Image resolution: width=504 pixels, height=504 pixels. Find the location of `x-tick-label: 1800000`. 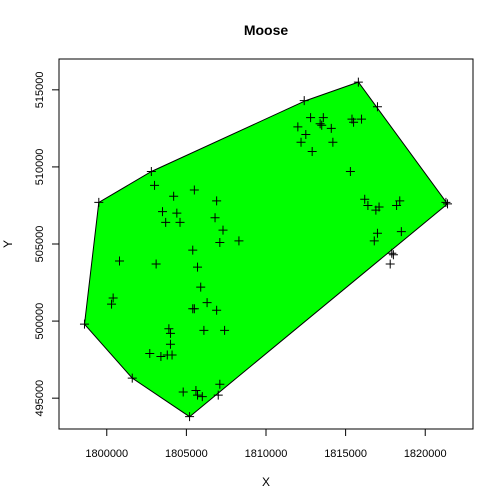

x-tick-label: 1800000 is located at coordinates (106, 454).